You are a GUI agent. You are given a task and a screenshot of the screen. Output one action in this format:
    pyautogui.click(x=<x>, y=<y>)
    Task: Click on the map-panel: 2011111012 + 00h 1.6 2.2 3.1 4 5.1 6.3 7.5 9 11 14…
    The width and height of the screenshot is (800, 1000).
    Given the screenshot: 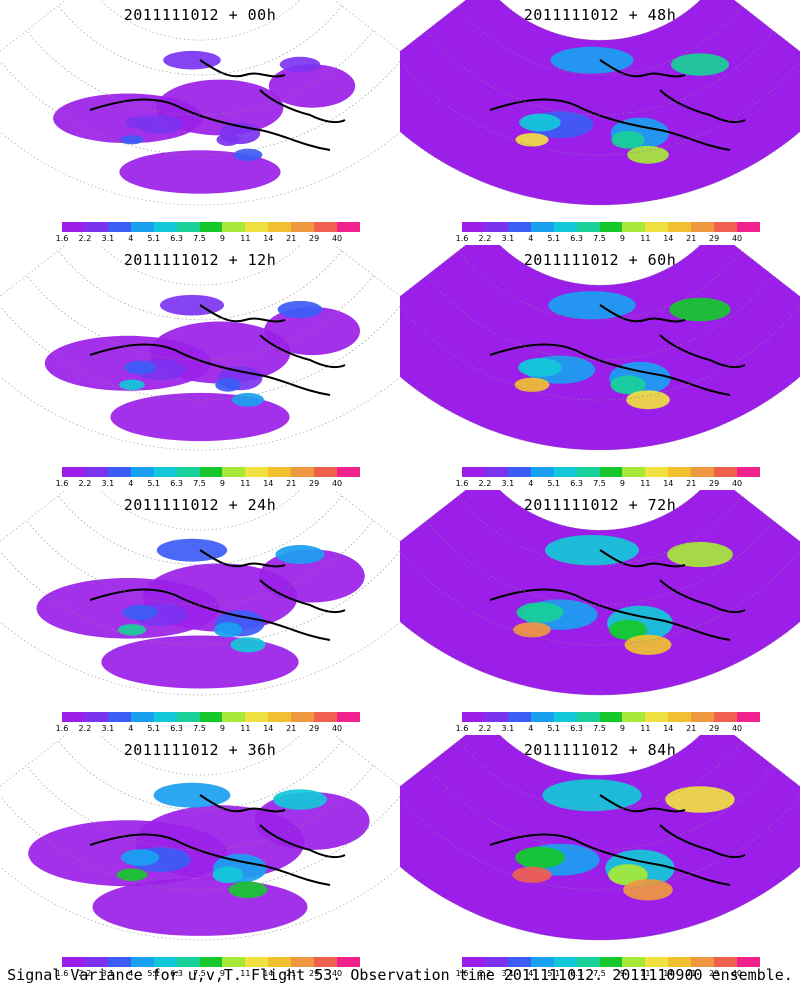 What is the action you would take?
    pyautogui.click(x=200, y=122)
    